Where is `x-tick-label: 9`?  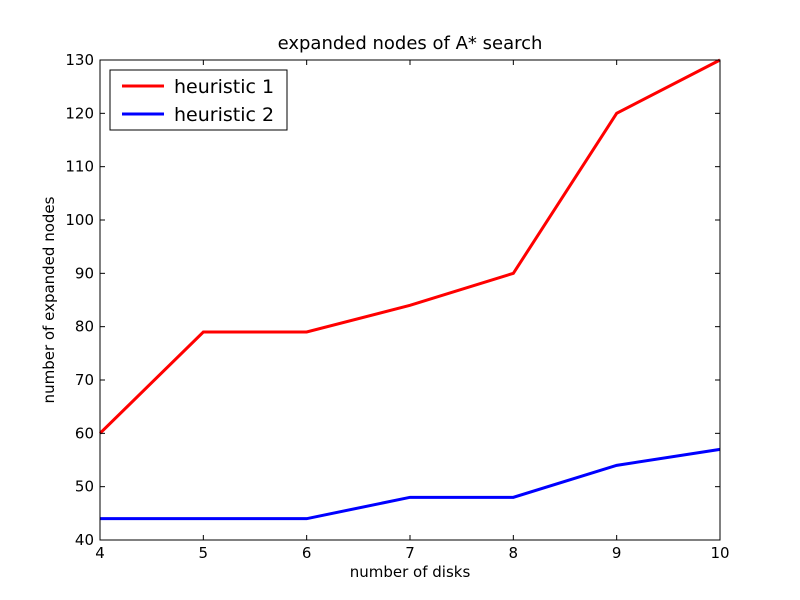
x-tick-label: 9 is located at coordinates (617, 553).